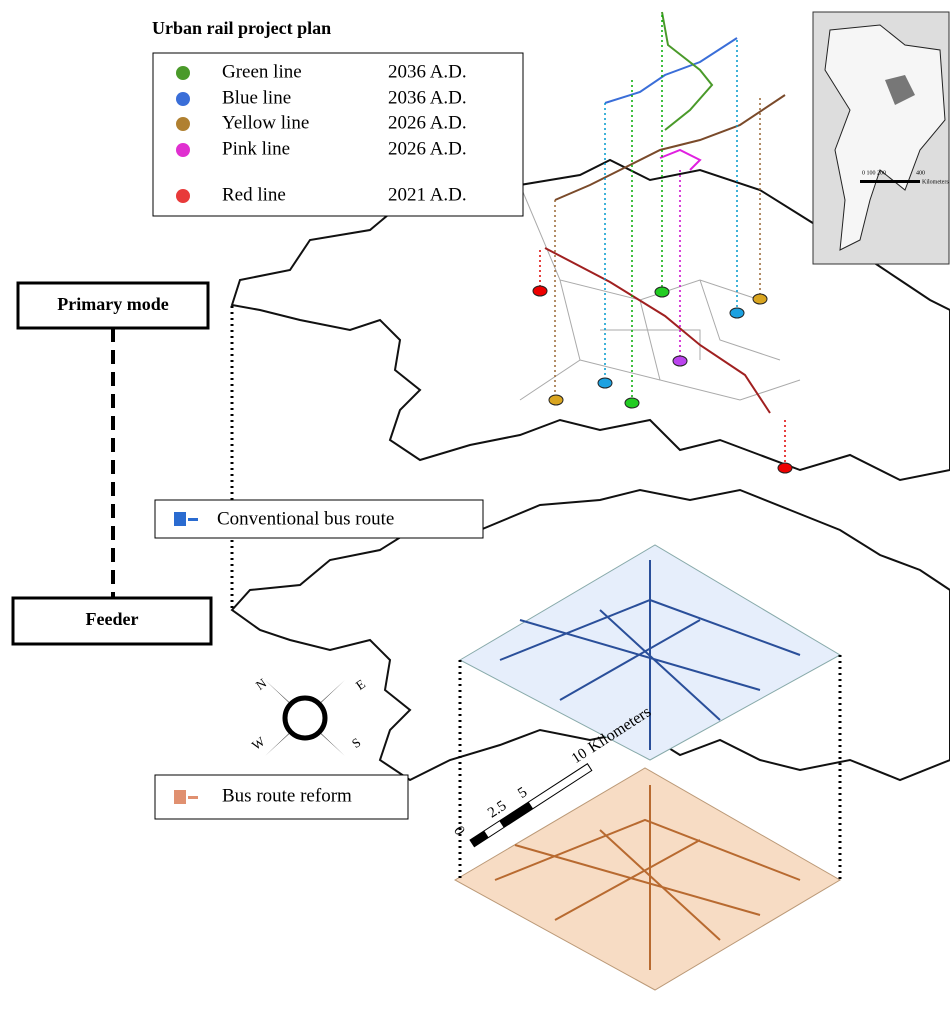 The width and height of the screenshot is (950, 1012). I want to click on inset-scale-bar, so click(890, 181).